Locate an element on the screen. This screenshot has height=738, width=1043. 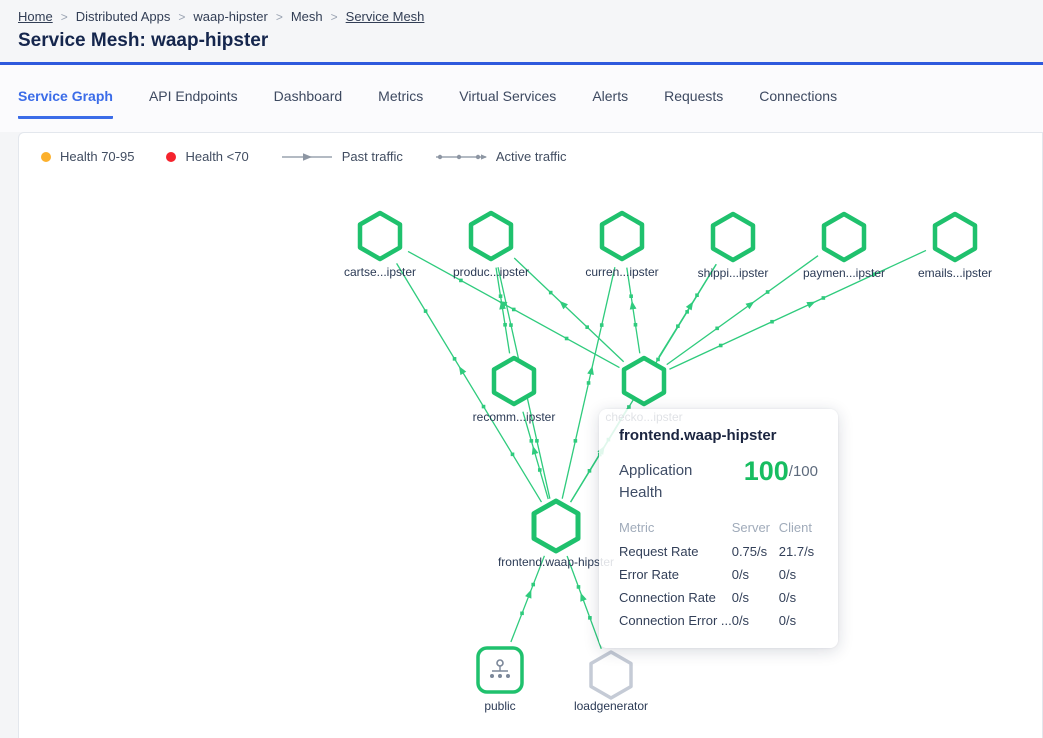
metrics-column-header: Client is located at coordinates (795, 527).